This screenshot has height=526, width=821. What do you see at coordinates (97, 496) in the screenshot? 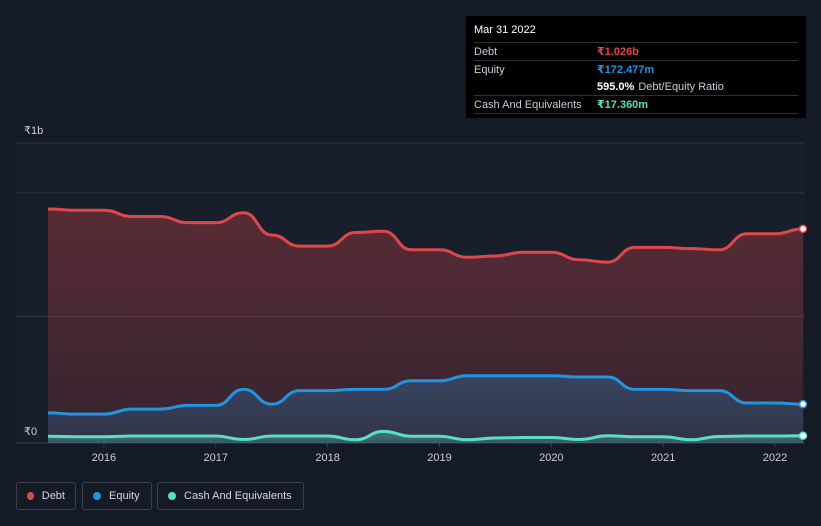
I see `equity-legend-dot-icon` at bounding box center [97, 496].